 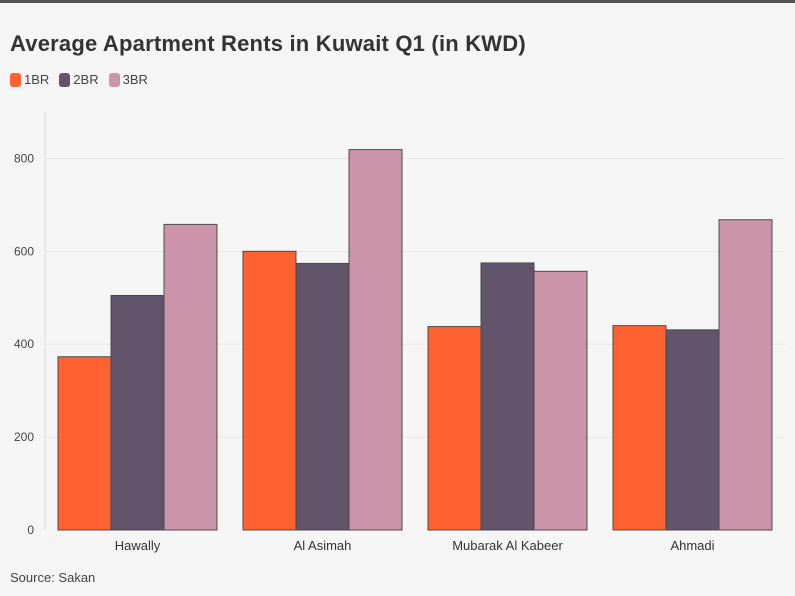 I want to click on bar-2br-mubarak-al-kabeer, so click(x=507, y=396).